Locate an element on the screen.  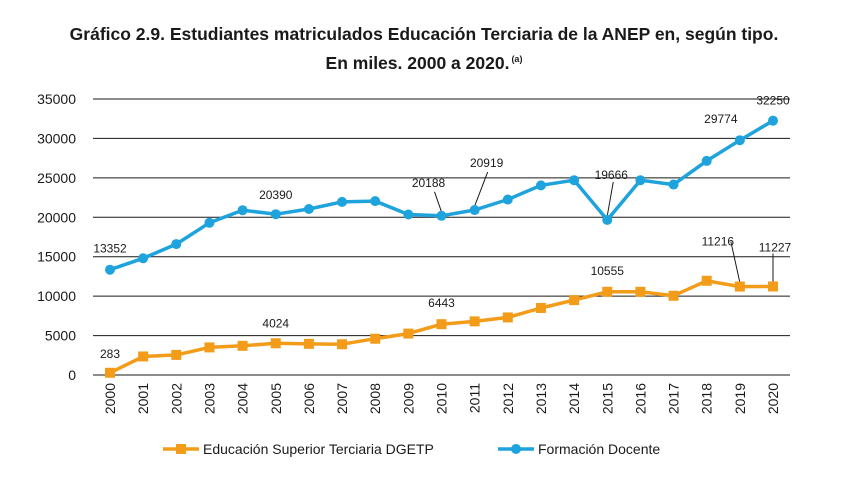
x-tick-label: 2010 is located at coordinates (442, 398).